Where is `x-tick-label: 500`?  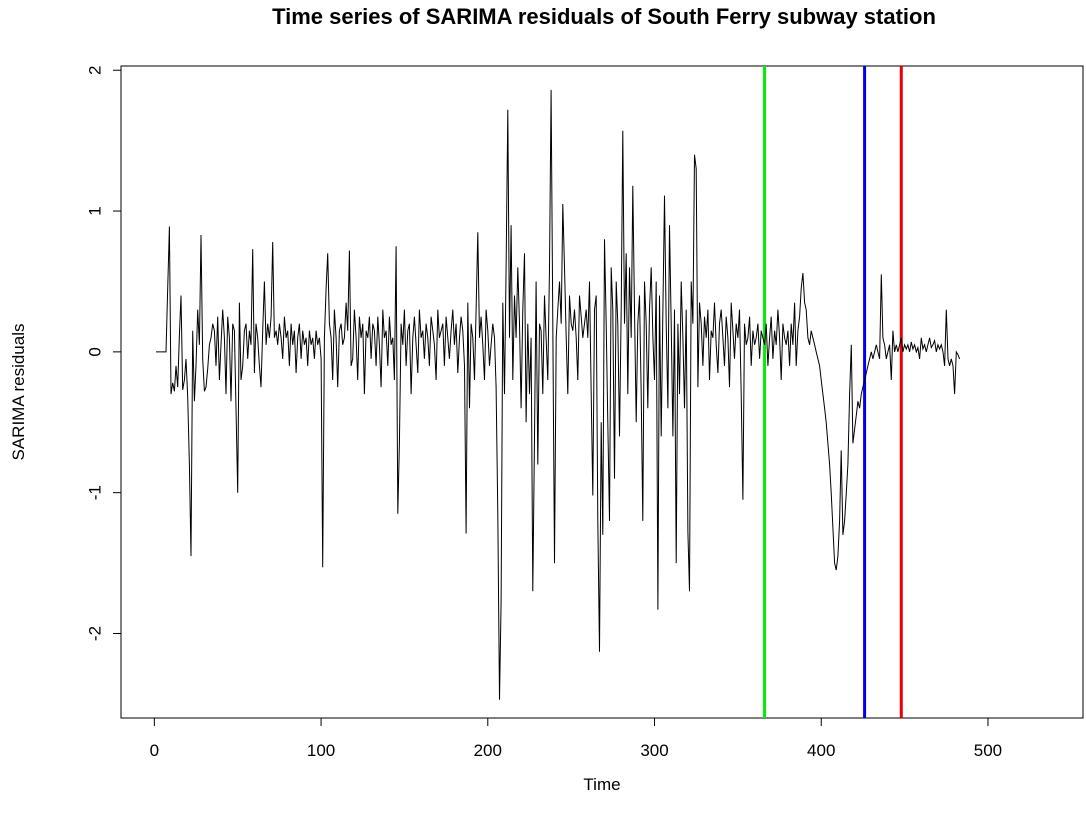
x-tick-label: 500 is located at coordinates (988, 750).